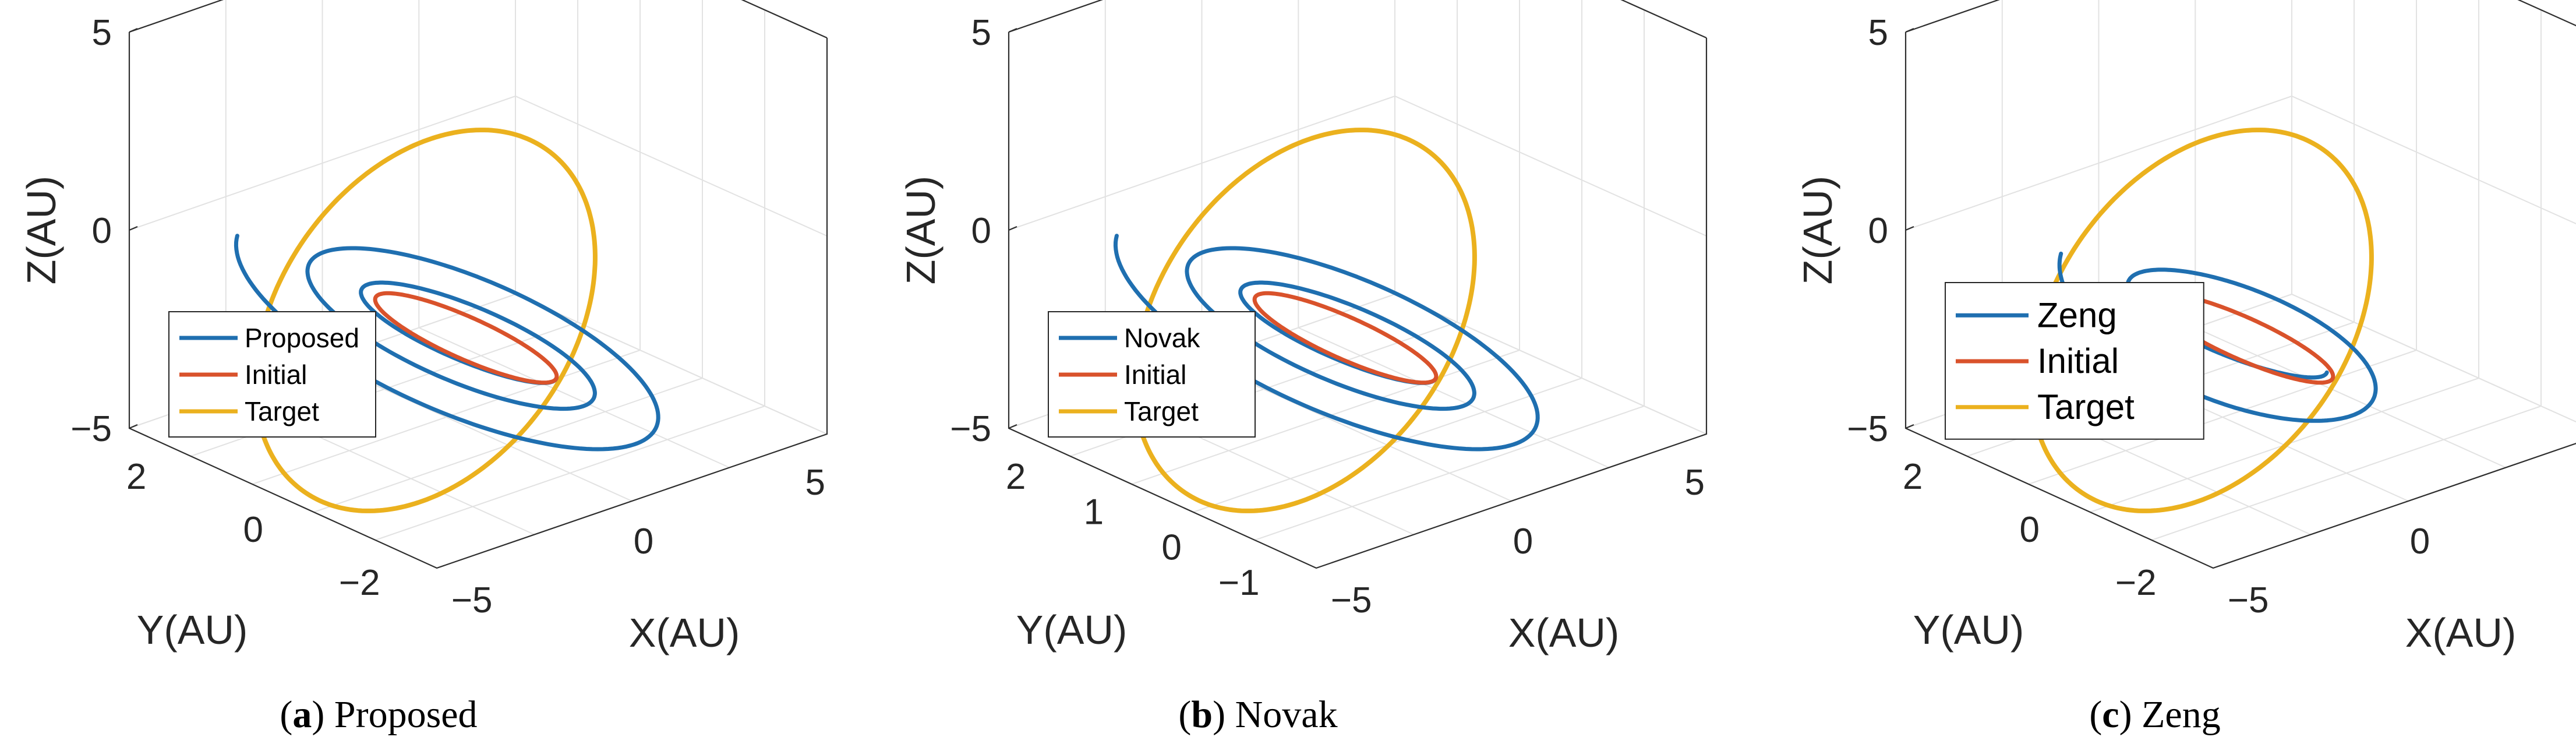  I want to click on legend-label: Proposed, so click(302, 338).